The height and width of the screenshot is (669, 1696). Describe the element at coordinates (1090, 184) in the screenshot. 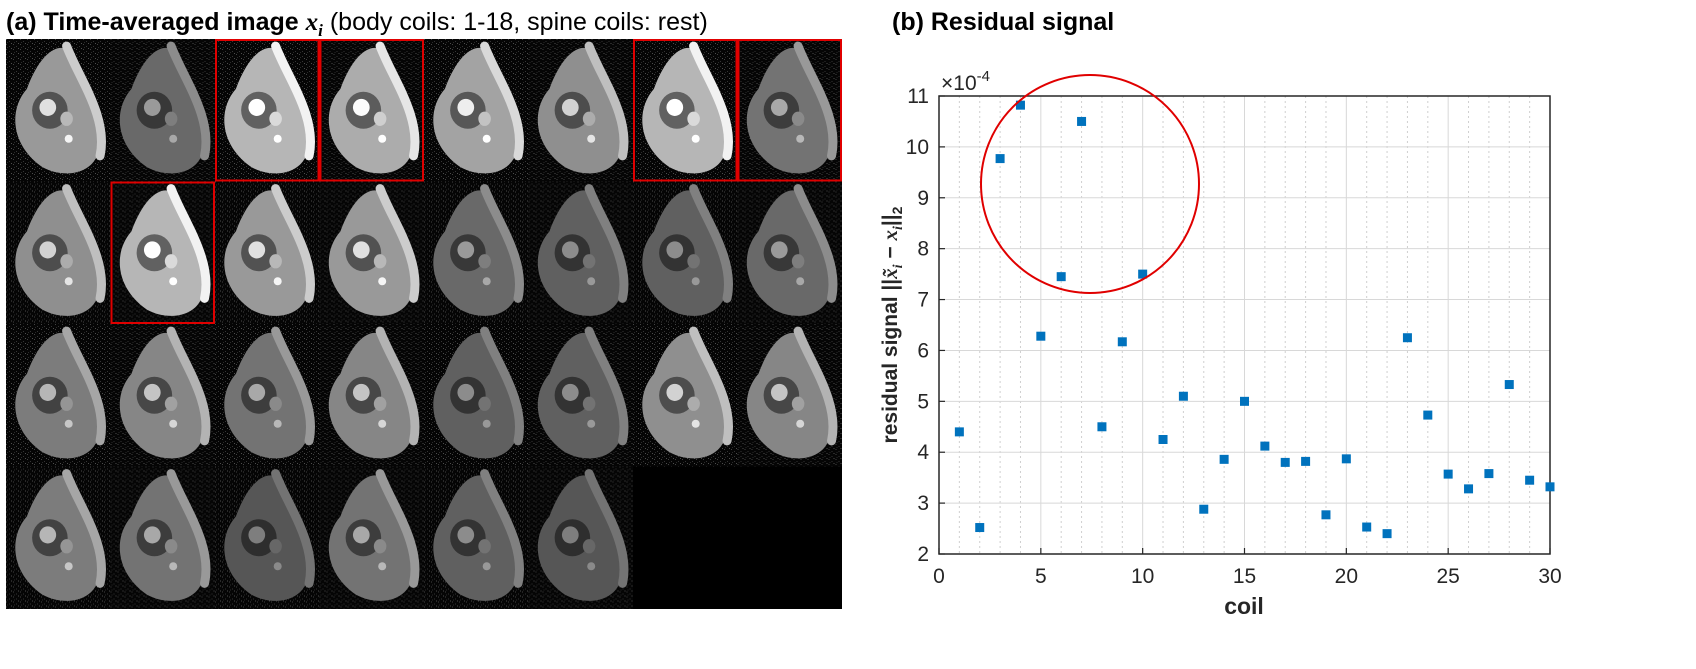

I see `highlight-circle` at that location.